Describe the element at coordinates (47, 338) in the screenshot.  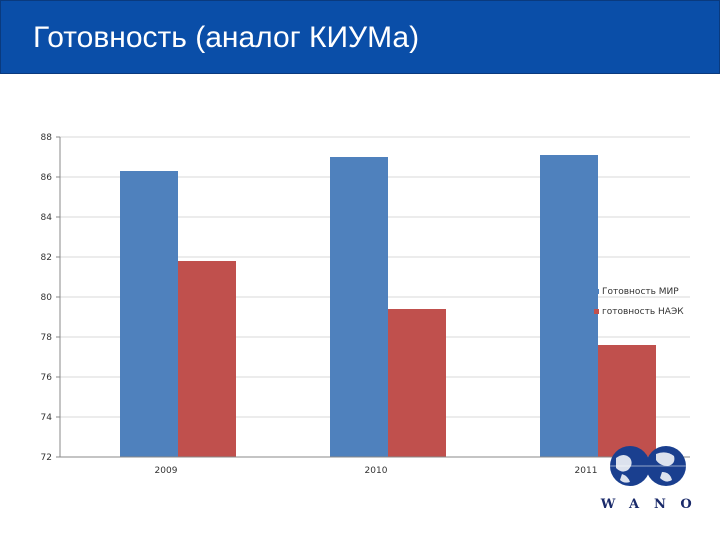
I see `y-tick-label: 78` at that location.